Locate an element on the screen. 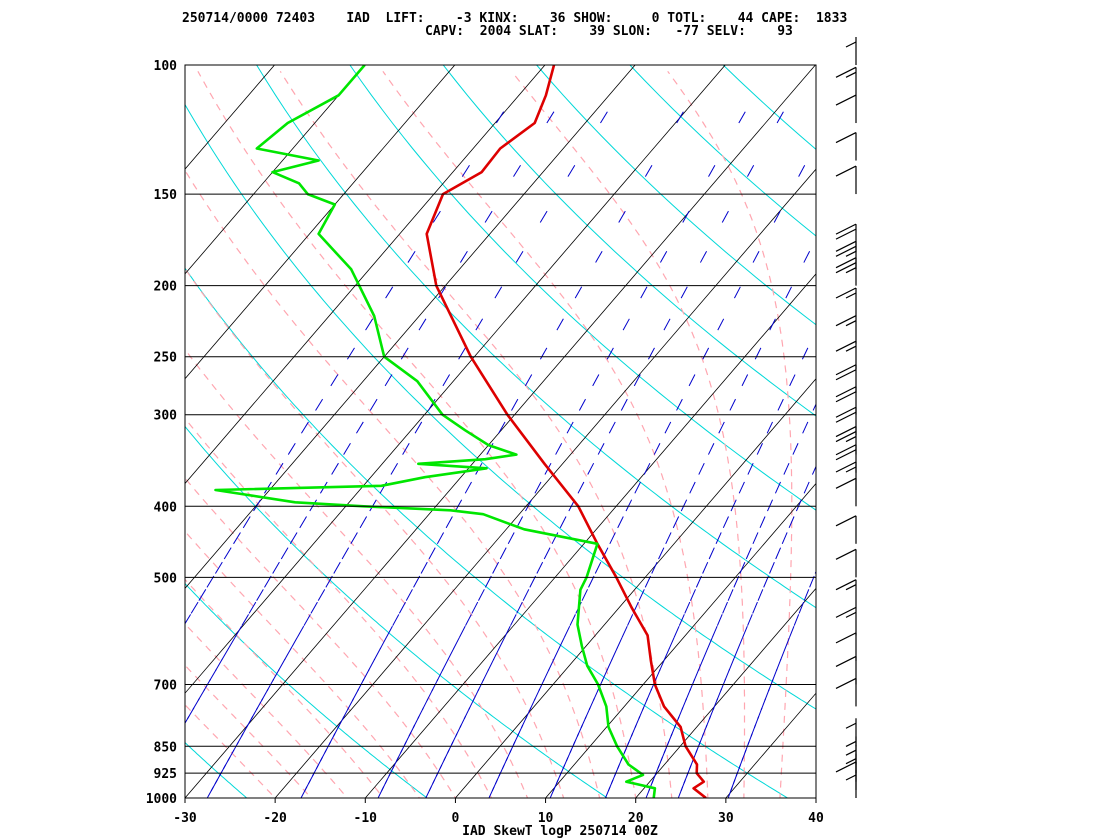 The image size is (1120, 840). pressure-tick-label: 300 is located at coordinates (166, 416).